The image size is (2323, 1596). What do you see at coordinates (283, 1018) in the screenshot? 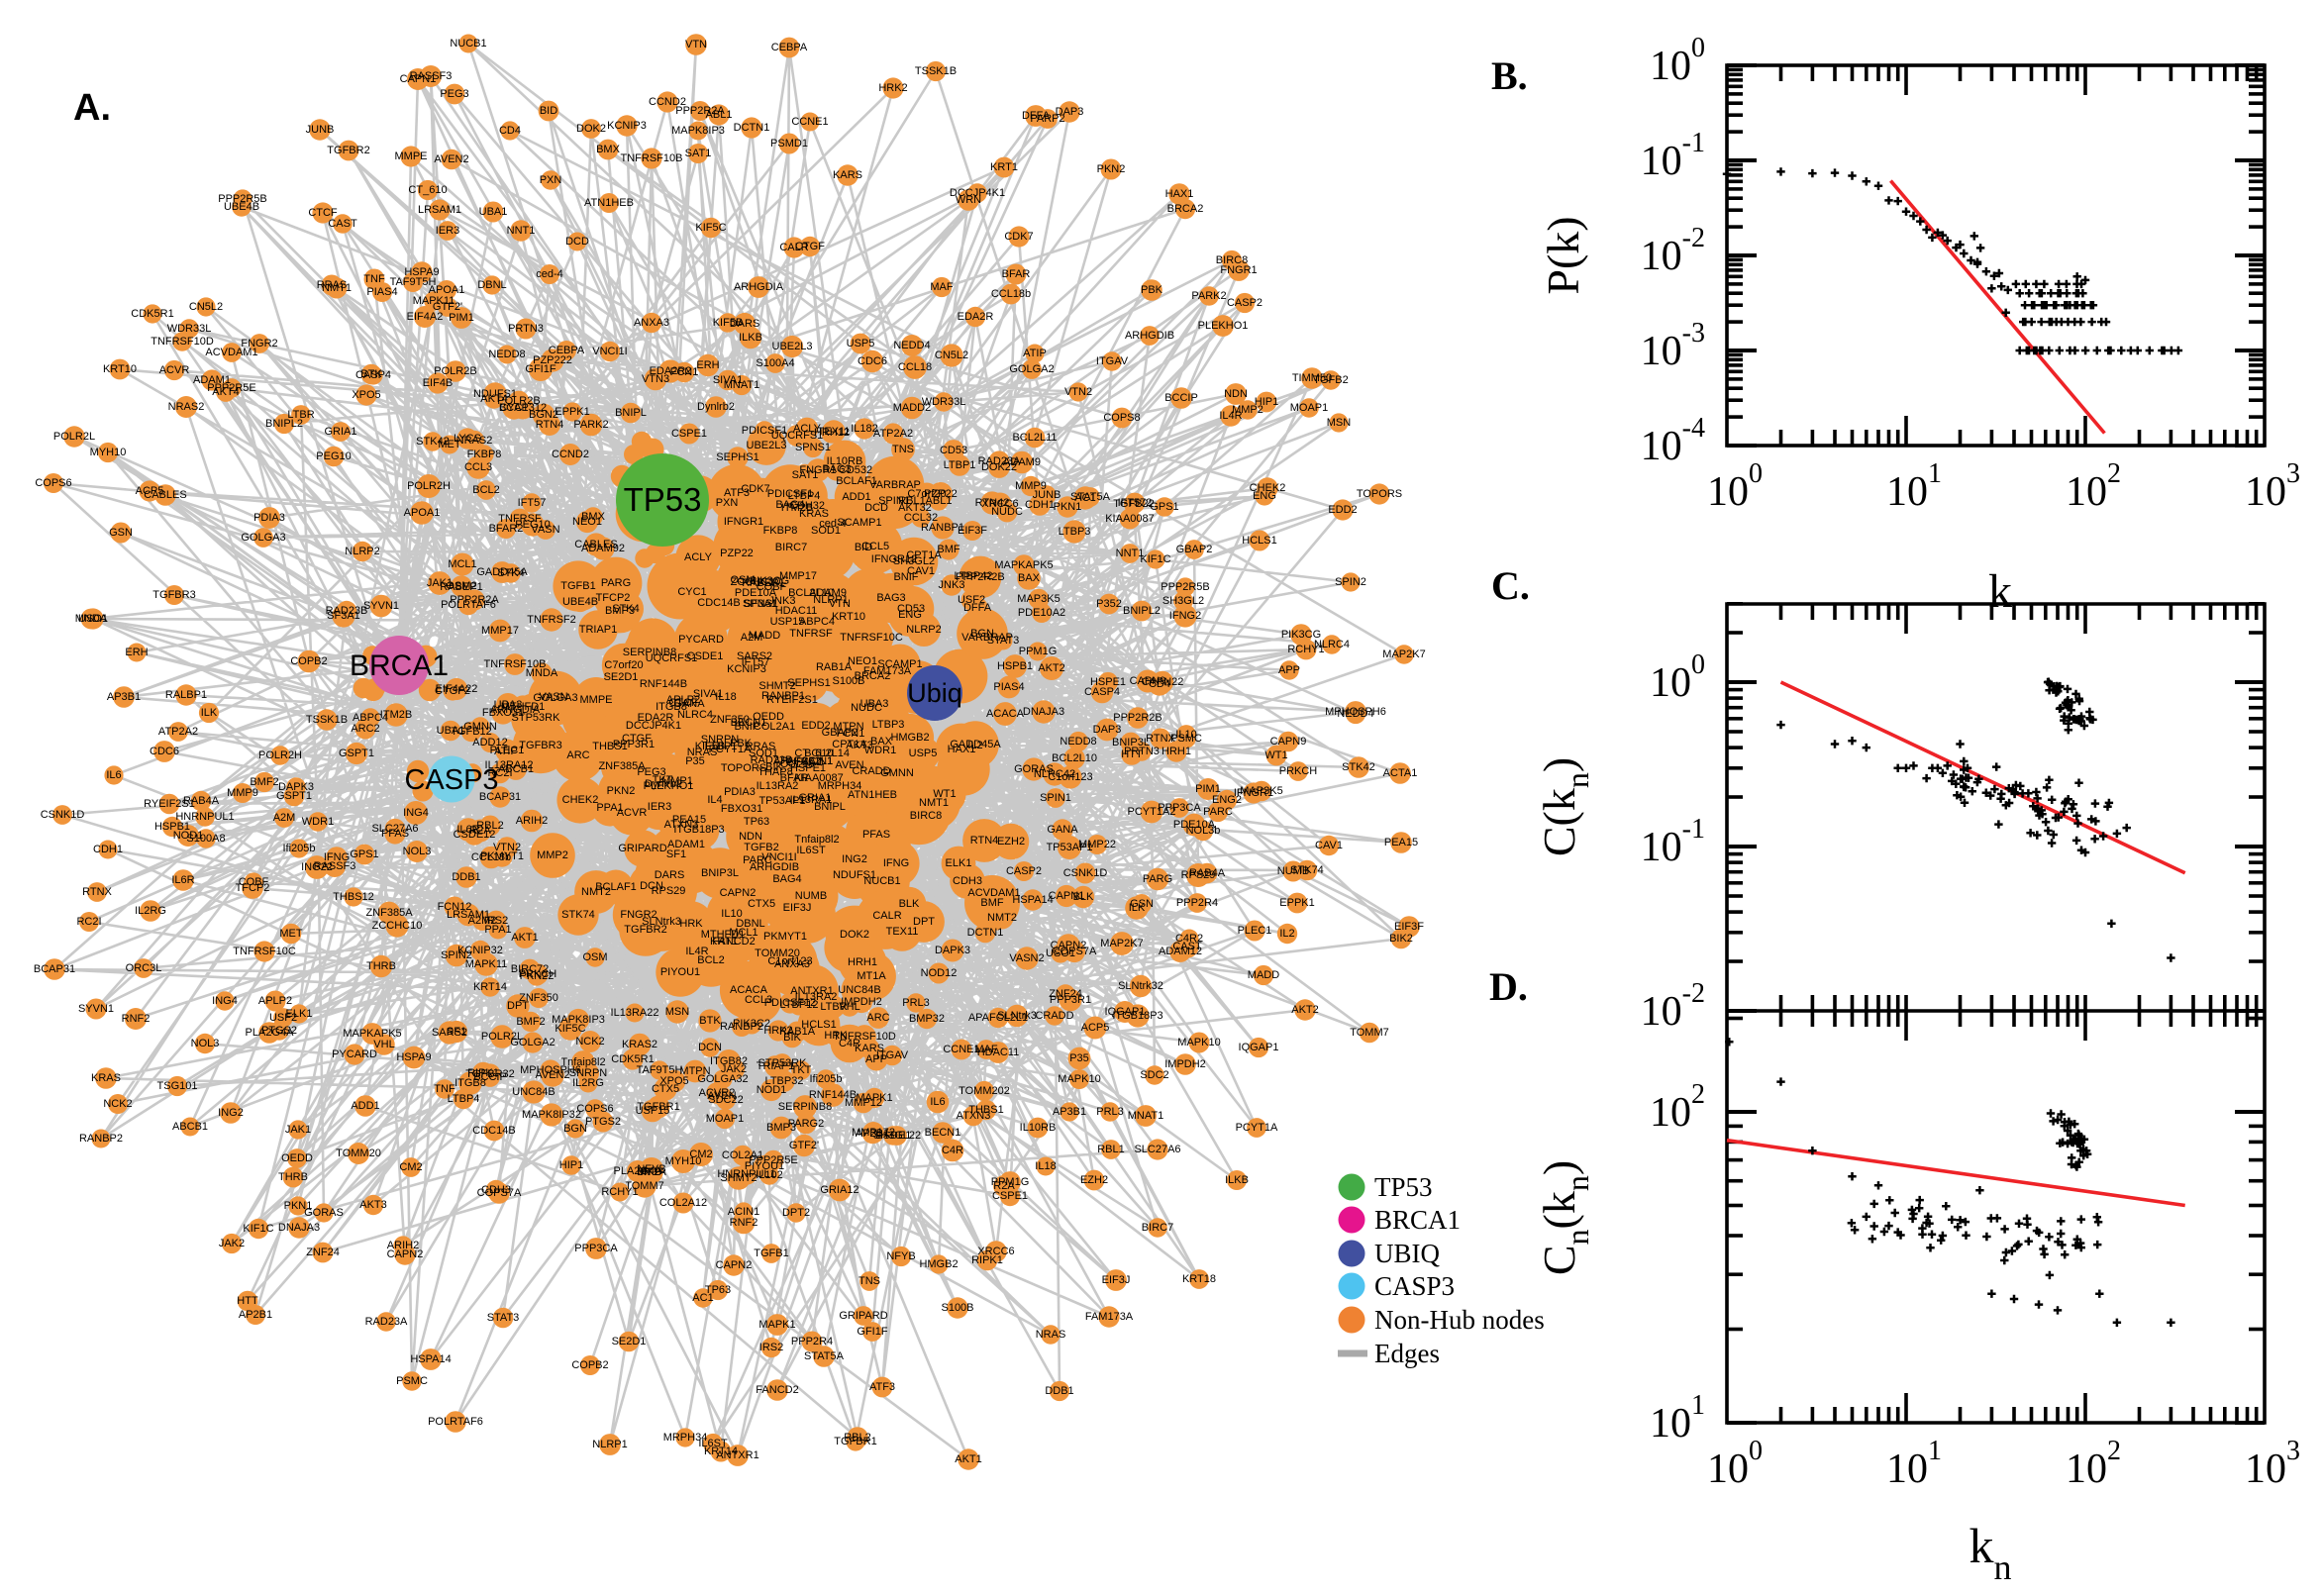
I see `svg-text: USF2` at bounding box center [283, 1018].